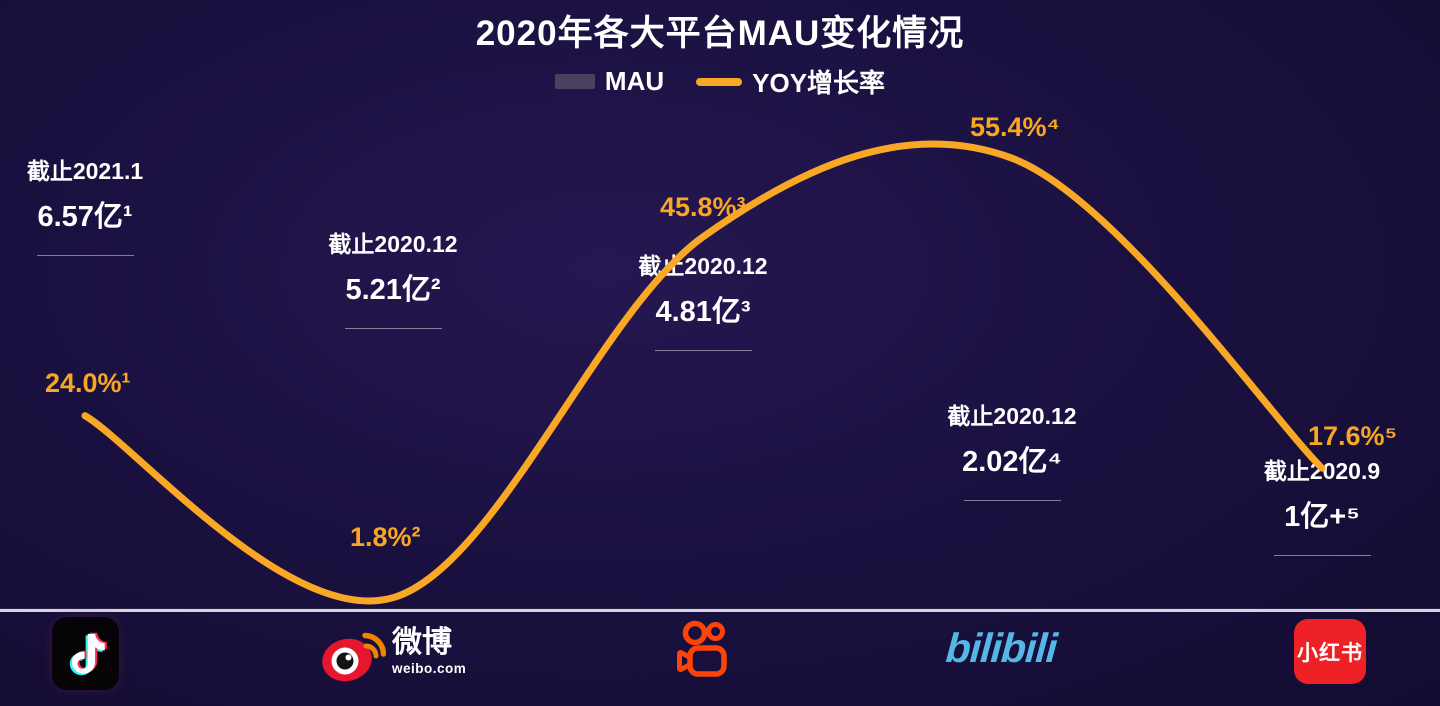  Describe the element at coordinates (85, 171) in the screenshot. I see `as-of-date: 截止2021.1` at that location.